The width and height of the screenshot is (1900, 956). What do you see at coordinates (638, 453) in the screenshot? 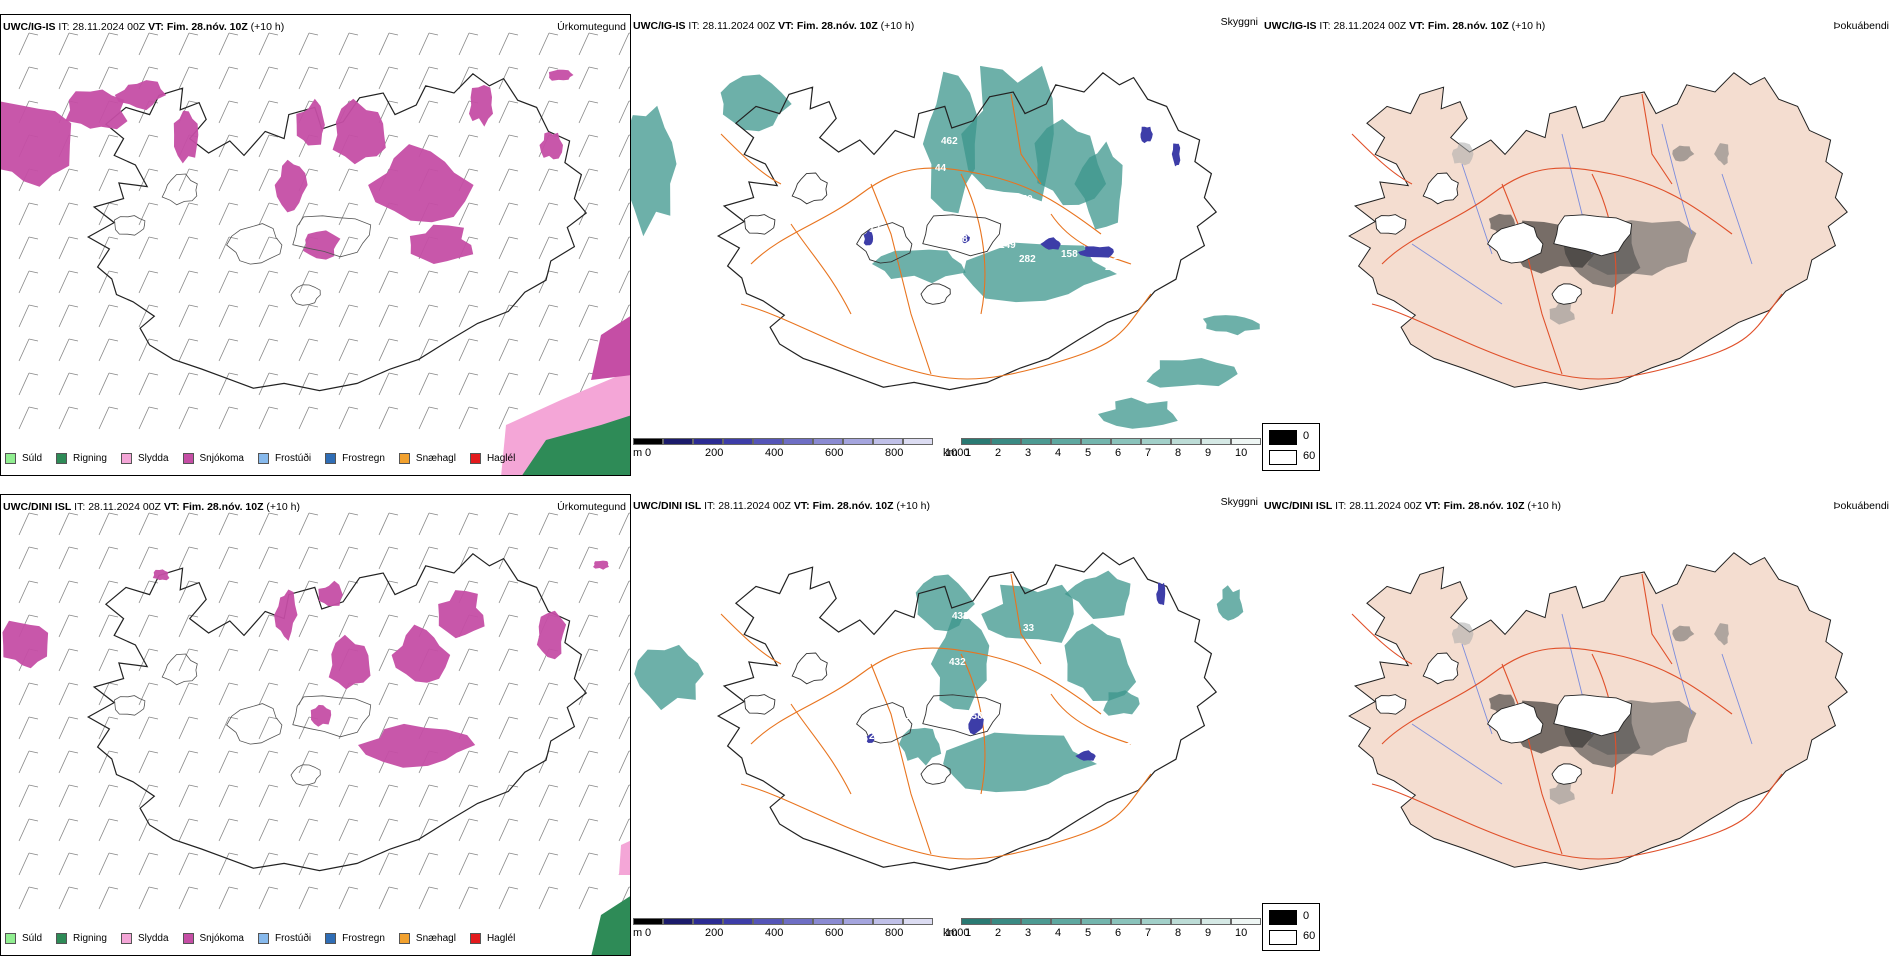
I see `scale-unit: m` at bounding box center [638, 453].